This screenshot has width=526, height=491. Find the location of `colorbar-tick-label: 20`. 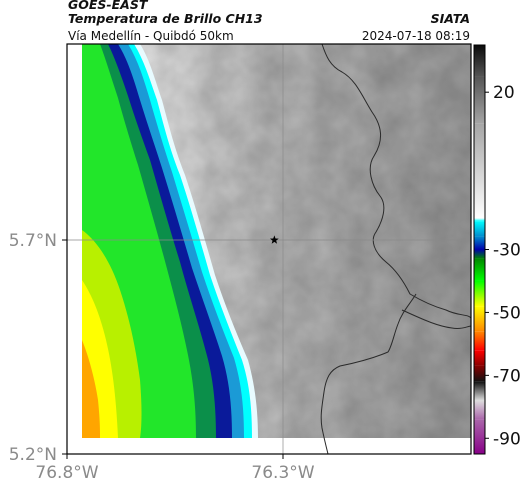

colorbar-tick-label: 20 is located at coordinates (504, 93).